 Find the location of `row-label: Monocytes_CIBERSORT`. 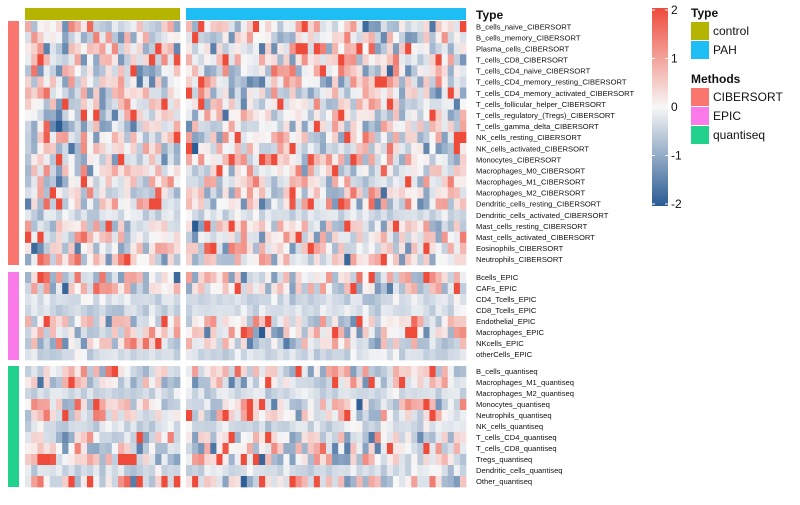

row-label: Monocytes_CIBERSORT is located at coordinates (518, 159).